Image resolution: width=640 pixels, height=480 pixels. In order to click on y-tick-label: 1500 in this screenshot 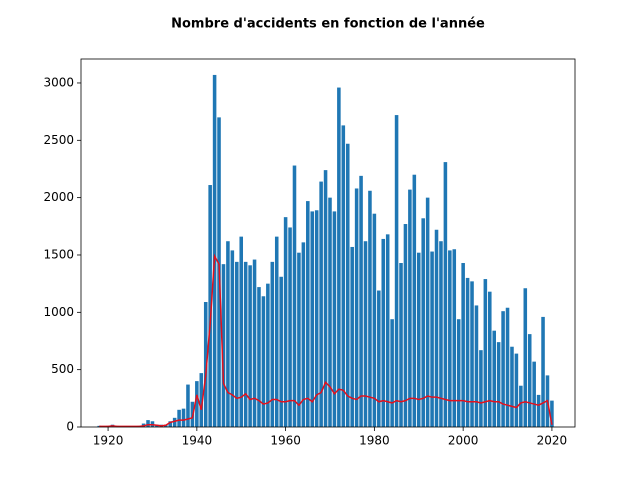, I will do `click(58, 254)`.